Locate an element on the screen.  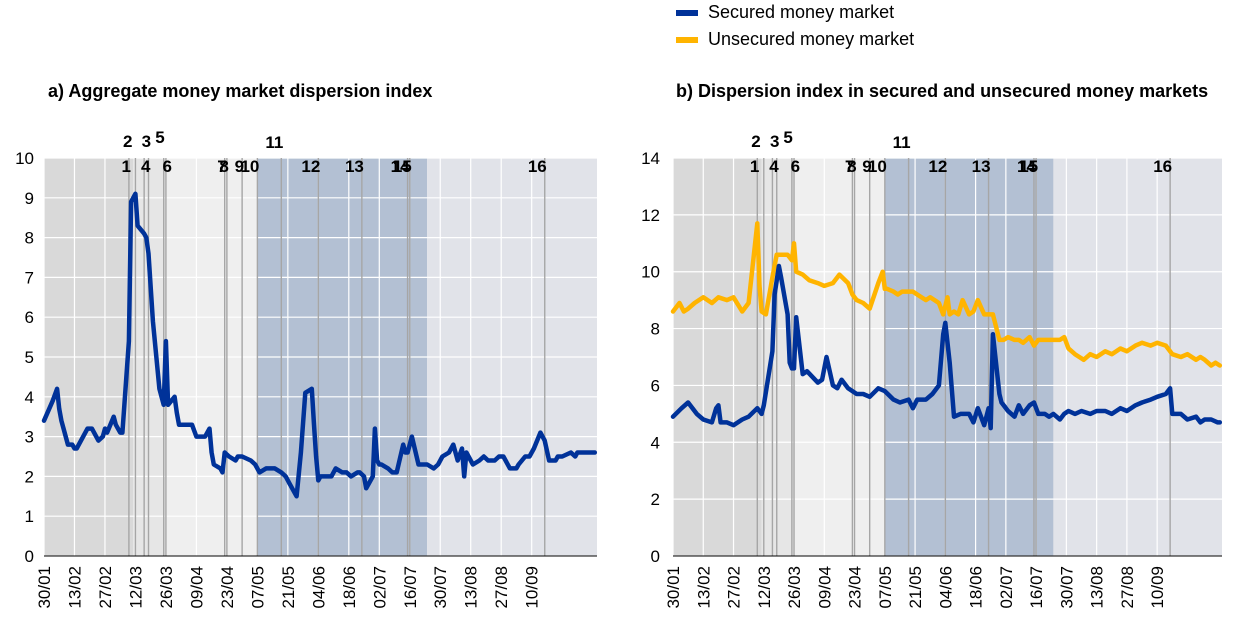
legend-label-unsecured: Unsecured money market is located at coordinates (811, 39).